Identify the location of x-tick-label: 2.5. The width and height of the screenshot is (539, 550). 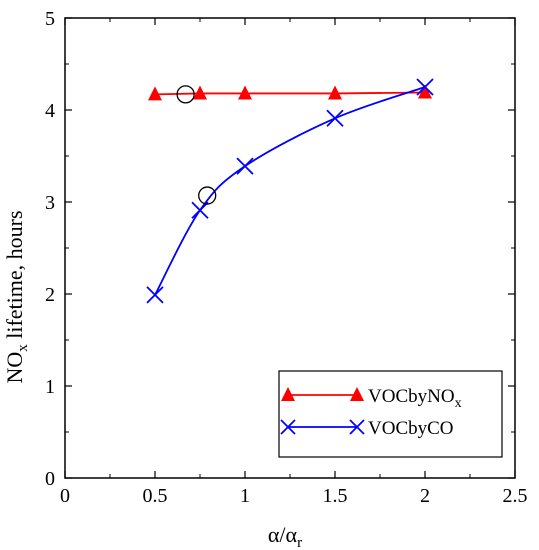
(515, 496).